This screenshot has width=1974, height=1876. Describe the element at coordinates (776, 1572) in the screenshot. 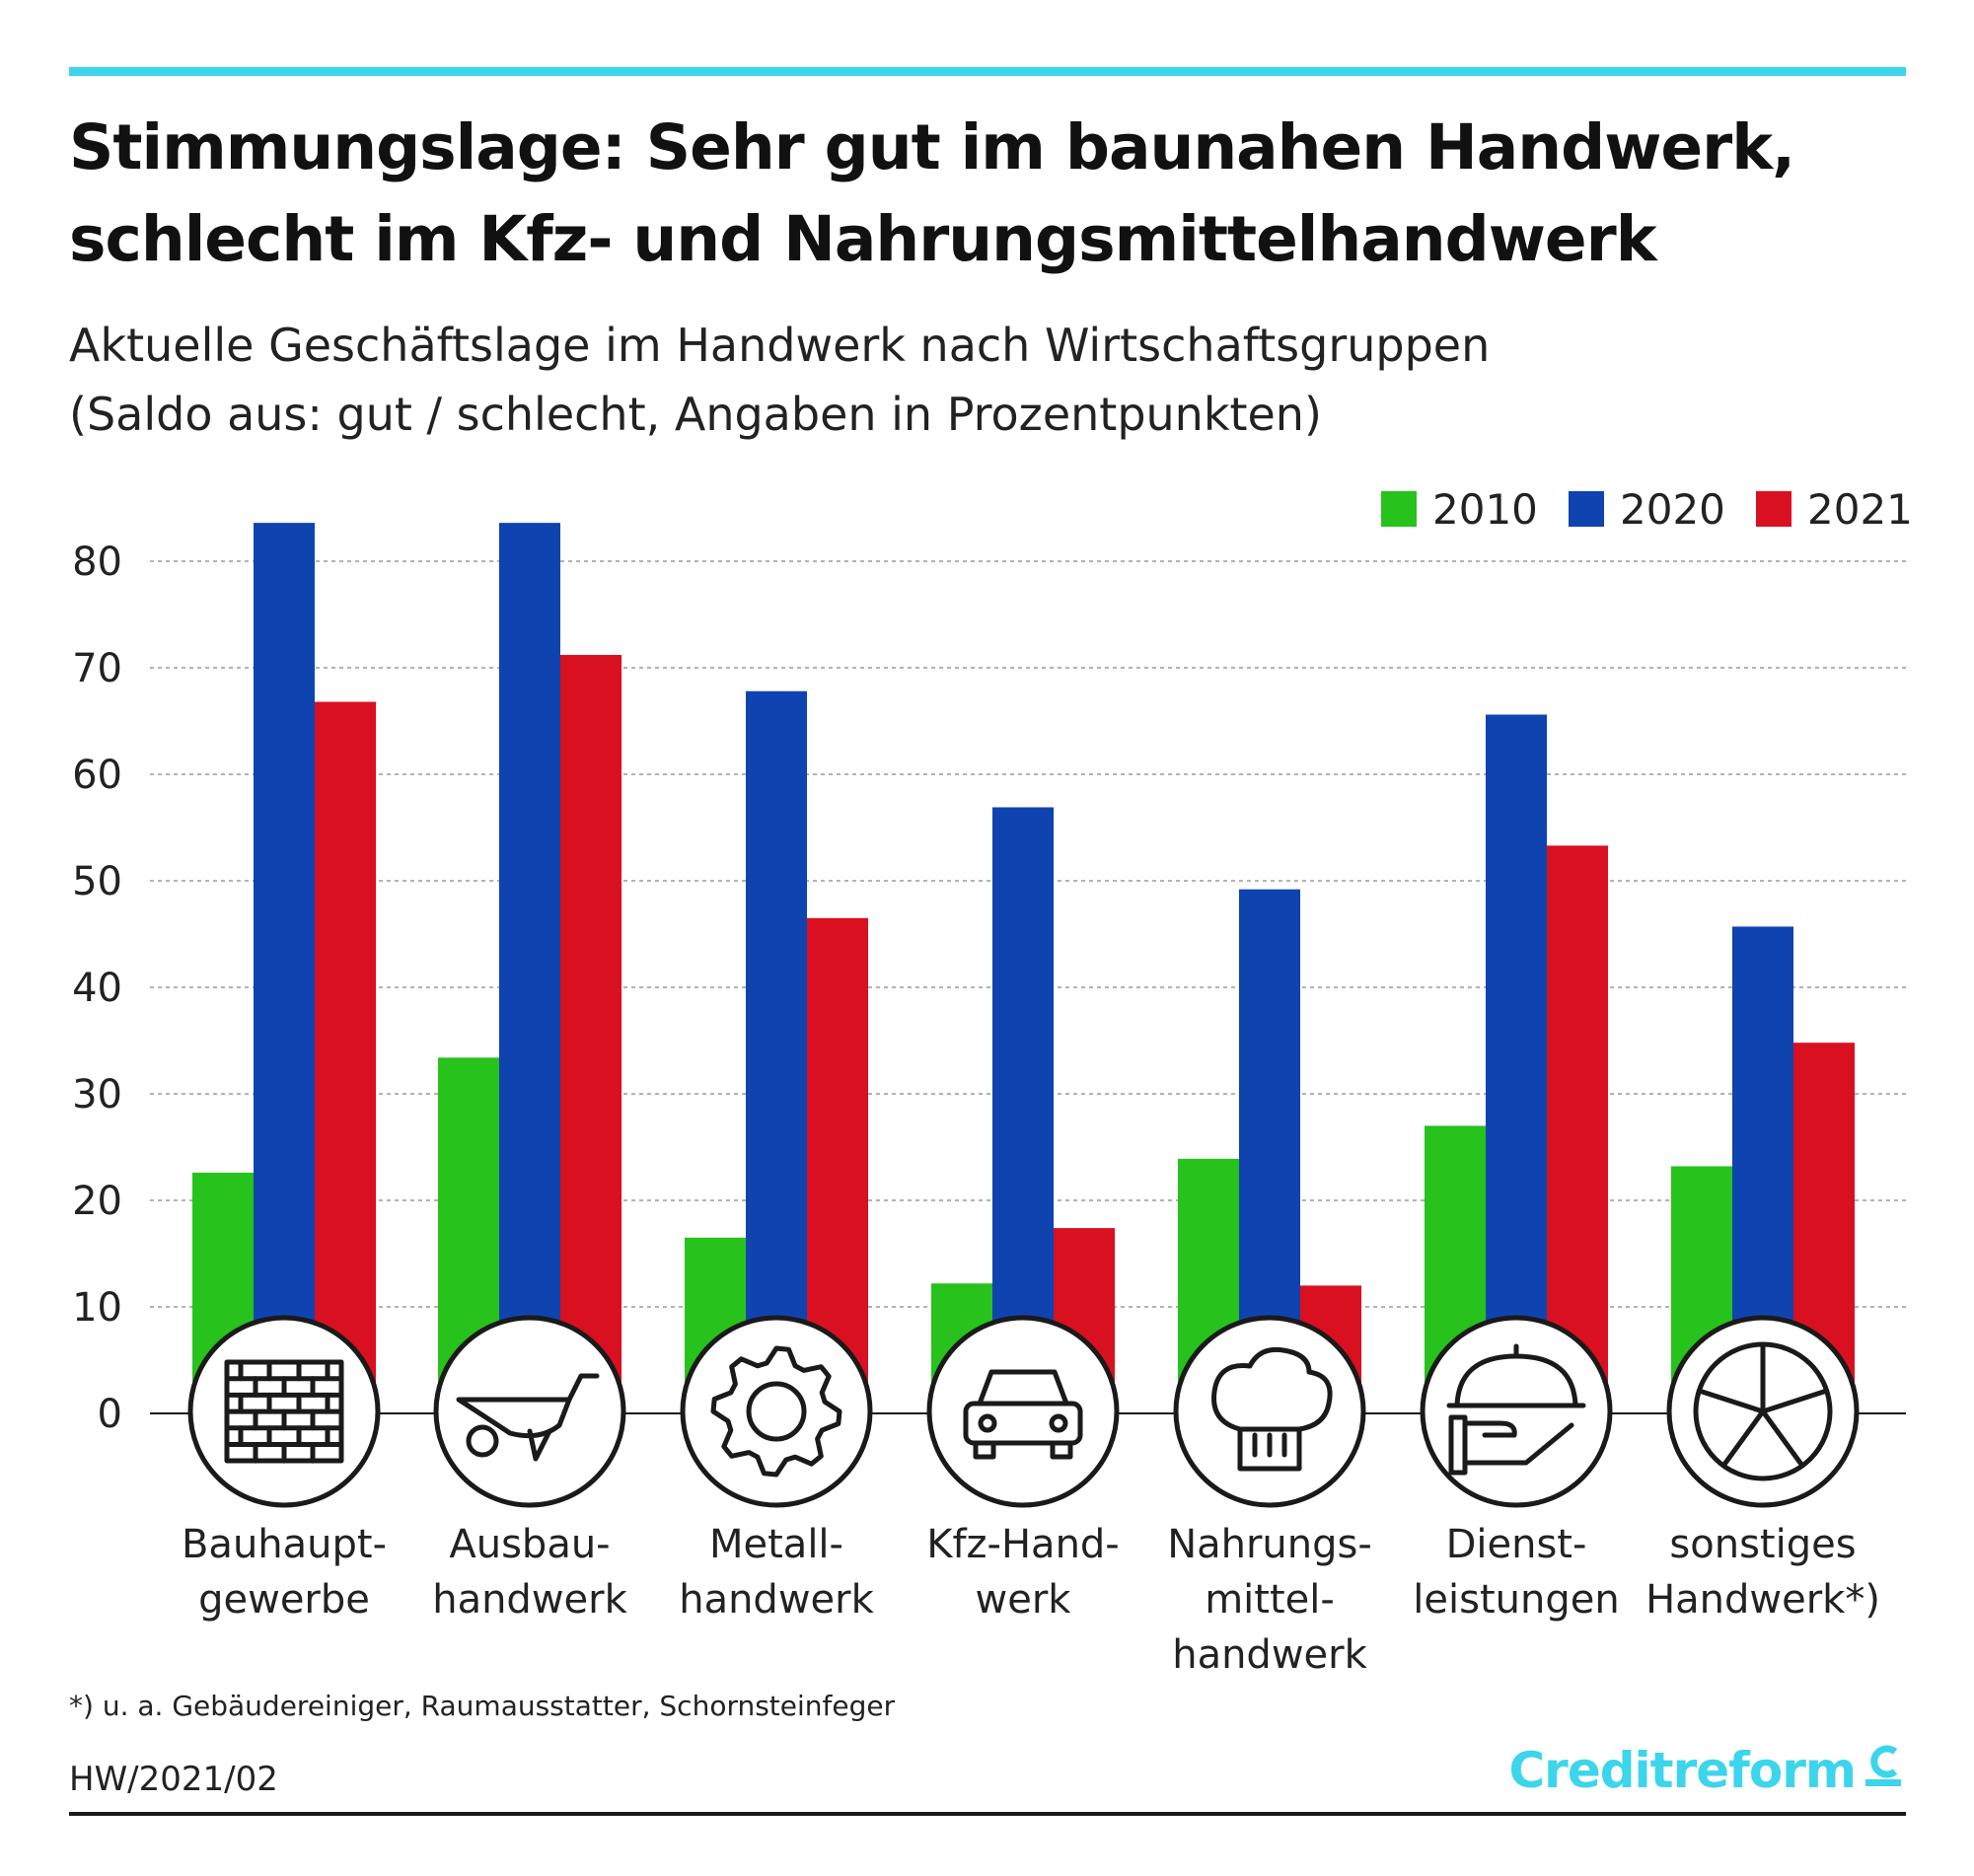

I see `category-label: Metall- handwerk` at that location.